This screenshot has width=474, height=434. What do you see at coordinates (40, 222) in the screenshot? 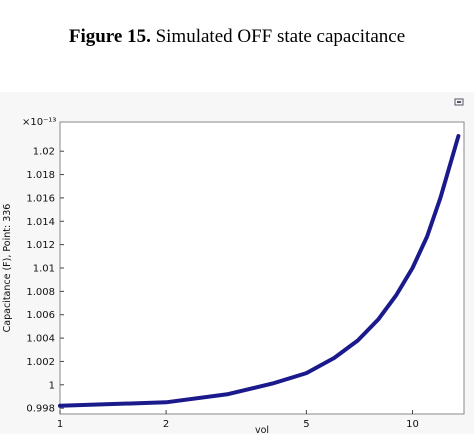
I see `y-tick-label: 1.014` at bounding box center [40, 222].